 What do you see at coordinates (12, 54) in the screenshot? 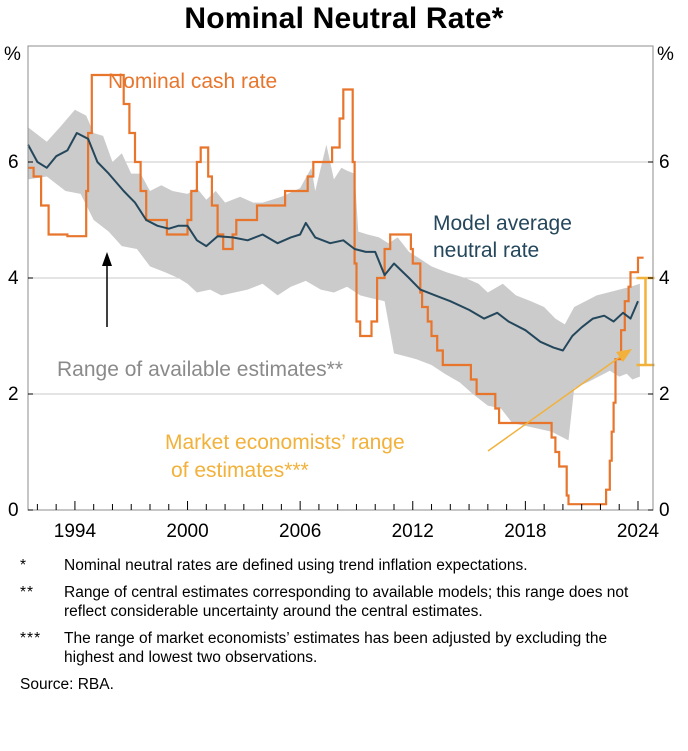
I see `y-unit-left: %` at bounding box center [12, 54].